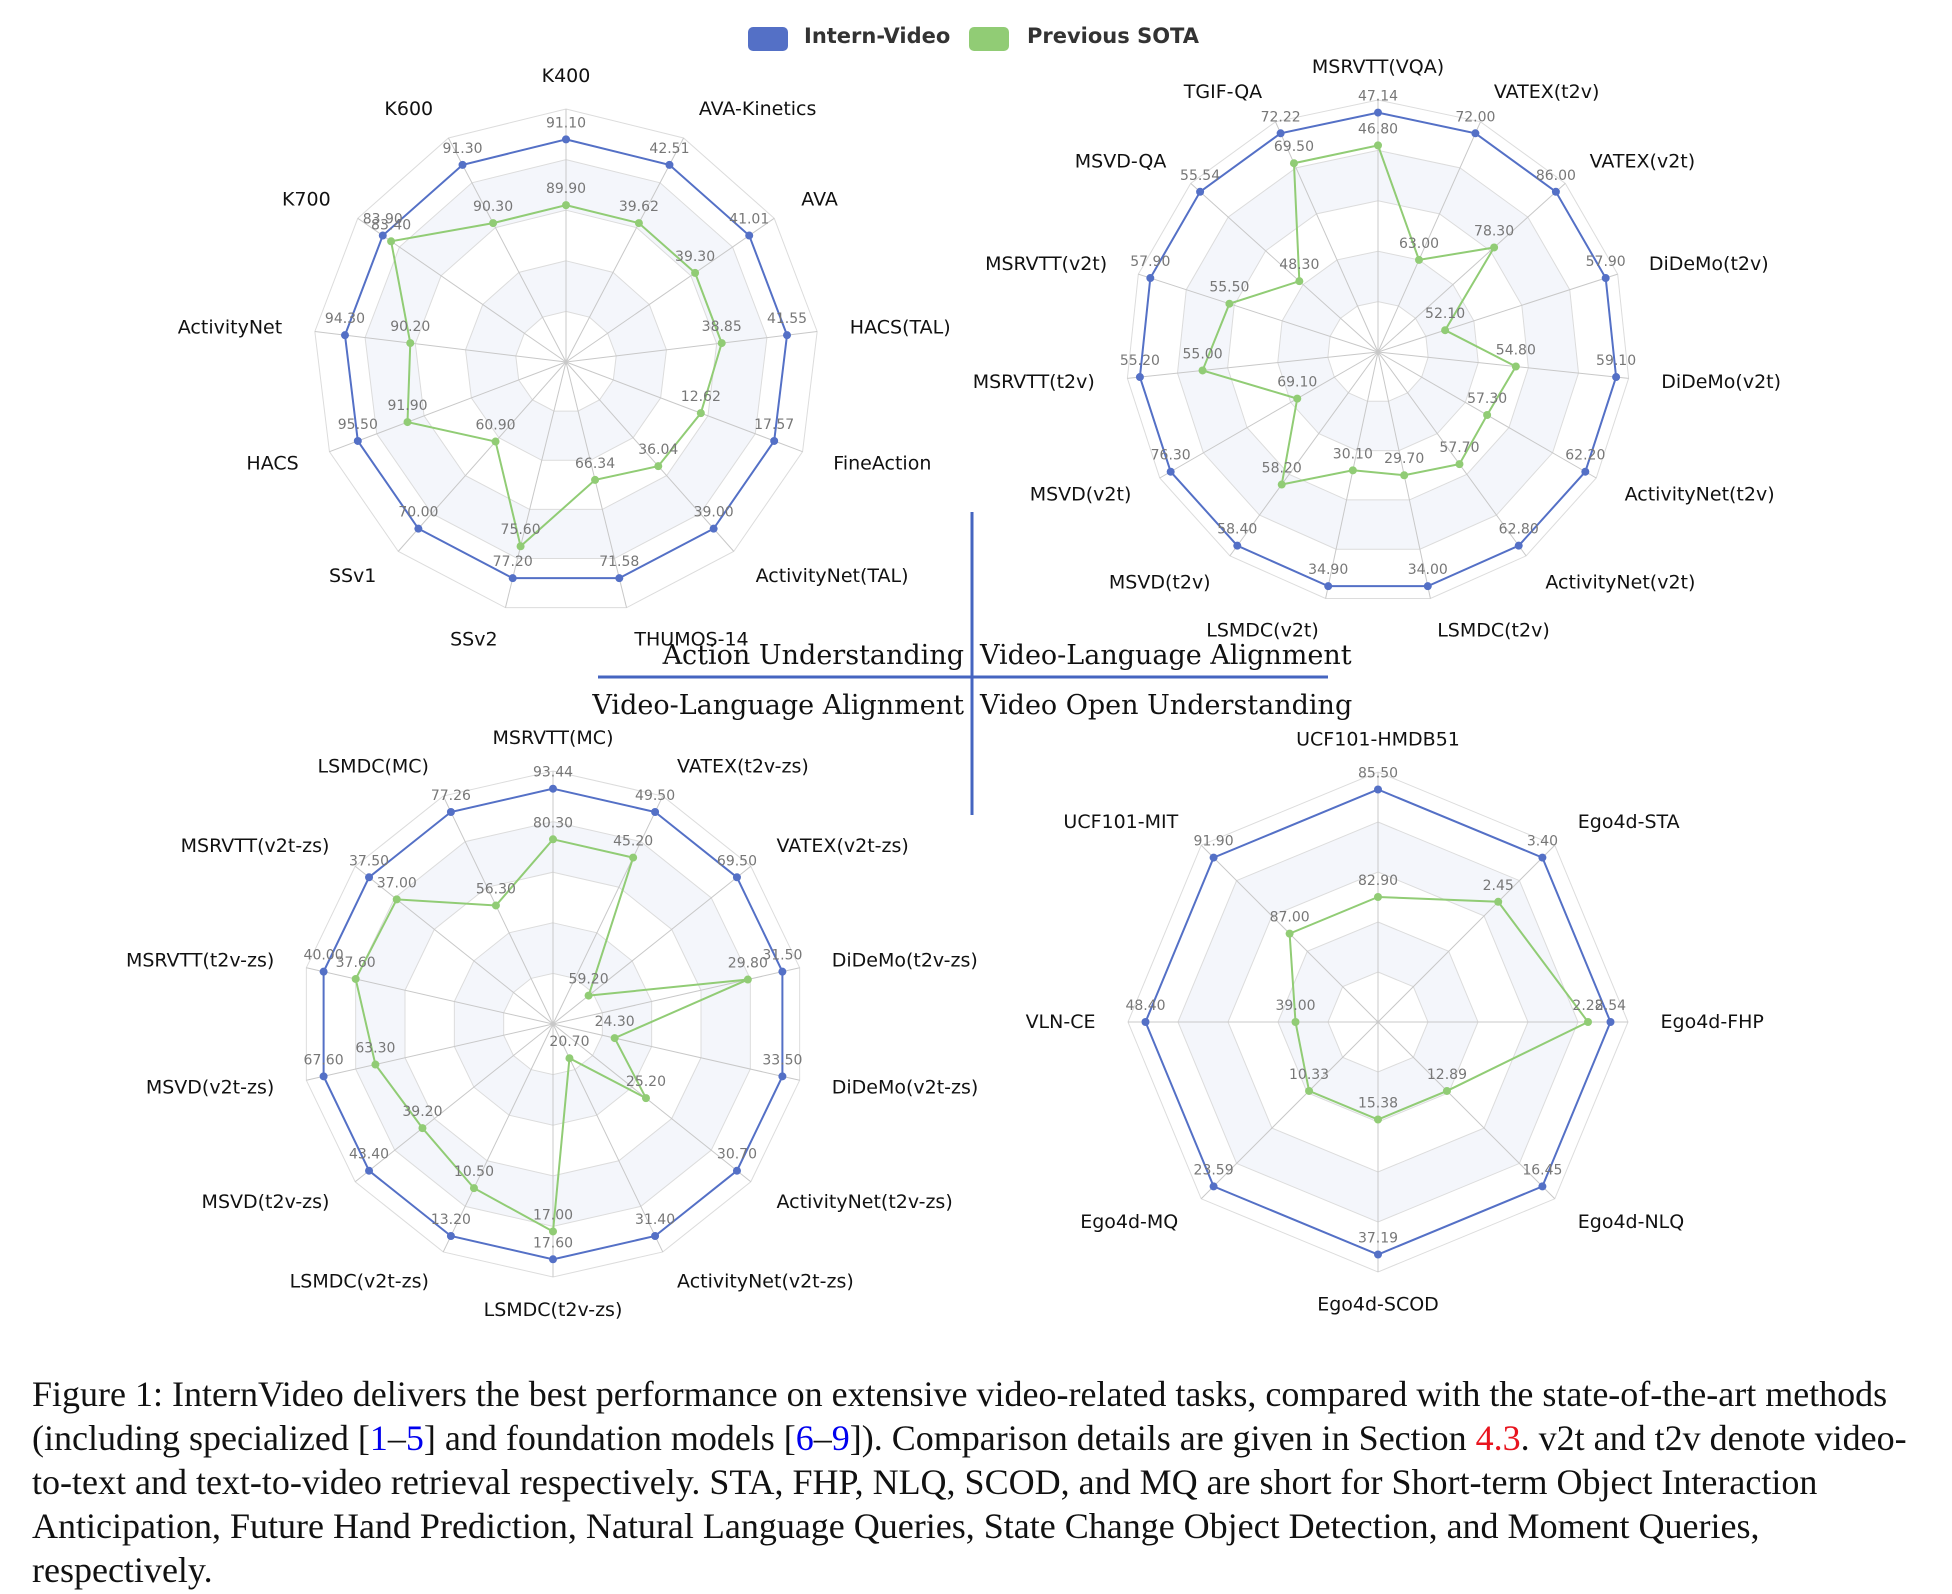 The height and width of the screenshot is (1594, 1952). I want to click on axis-label-vln-ce: VLN-CE, so click(1061, 1022).